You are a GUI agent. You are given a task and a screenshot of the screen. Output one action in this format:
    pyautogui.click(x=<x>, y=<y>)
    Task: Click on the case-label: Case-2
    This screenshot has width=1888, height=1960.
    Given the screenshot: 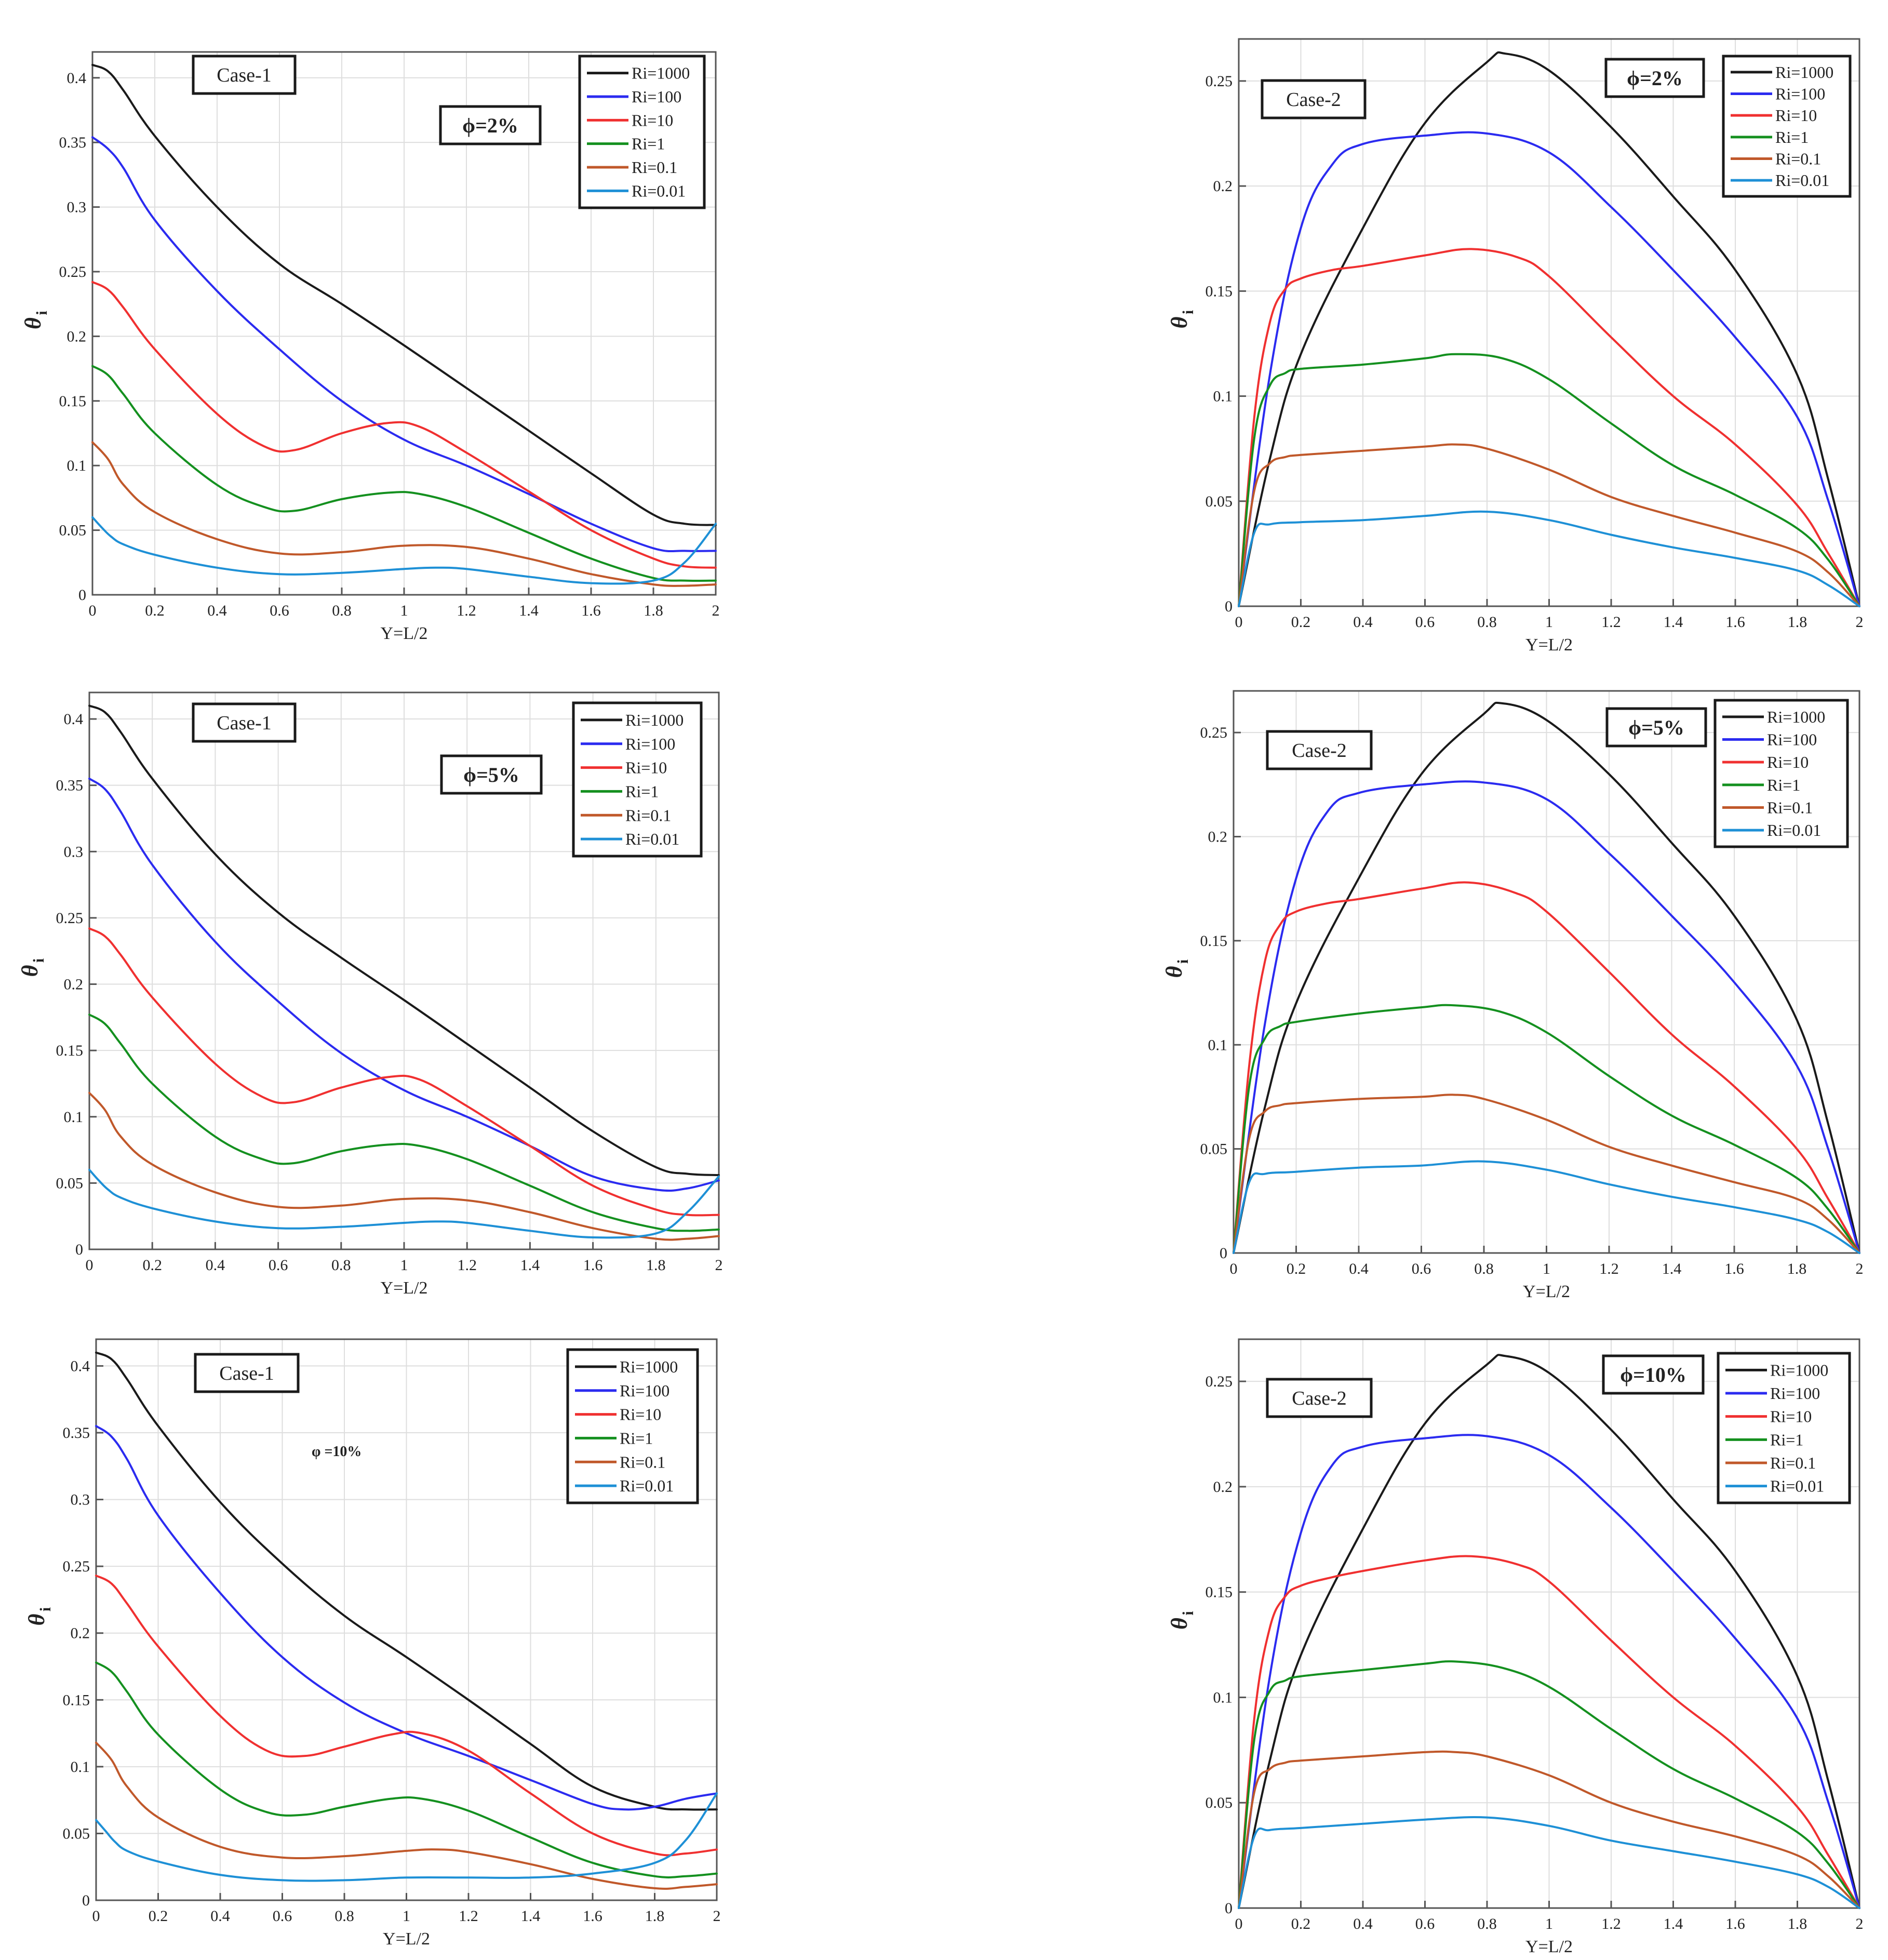 What is the action you would take?
    pyautogui.click(x=1314, y=100)
    